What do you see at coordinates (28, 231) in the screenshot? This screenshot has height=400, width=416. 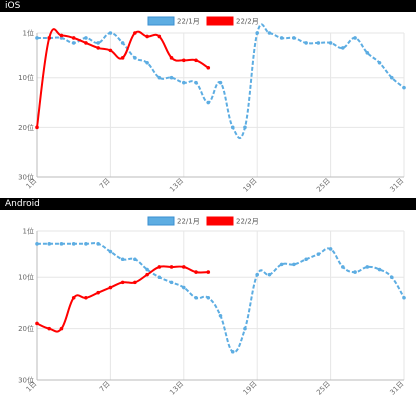 I see `y-tick-label: 1位` at bounding box center [28, 231].